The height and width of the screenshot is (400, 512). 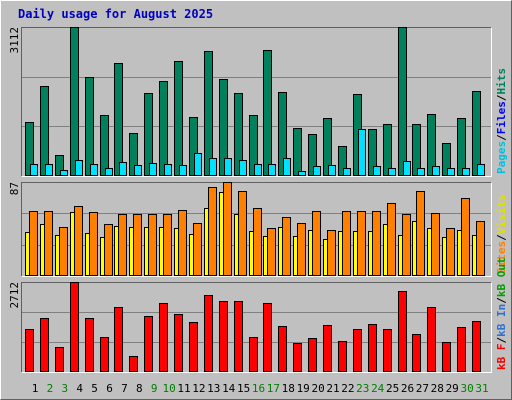 What do you see at coordinates (273, 388) in the screenshot?
I see `x-tick-label: 17` at bounding box center [273, 388].